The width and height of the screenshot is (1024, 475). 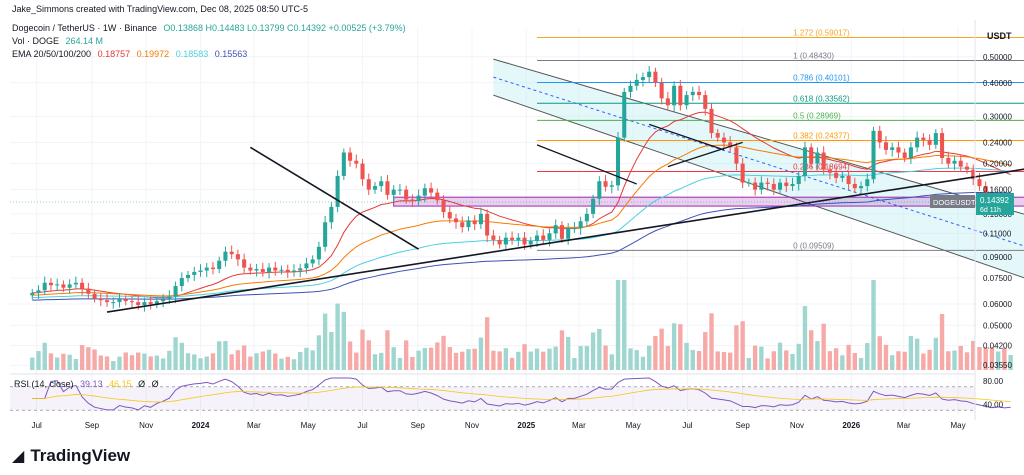 I want to click on ema-100-value: 0.18583, so click(x=192, y=54).